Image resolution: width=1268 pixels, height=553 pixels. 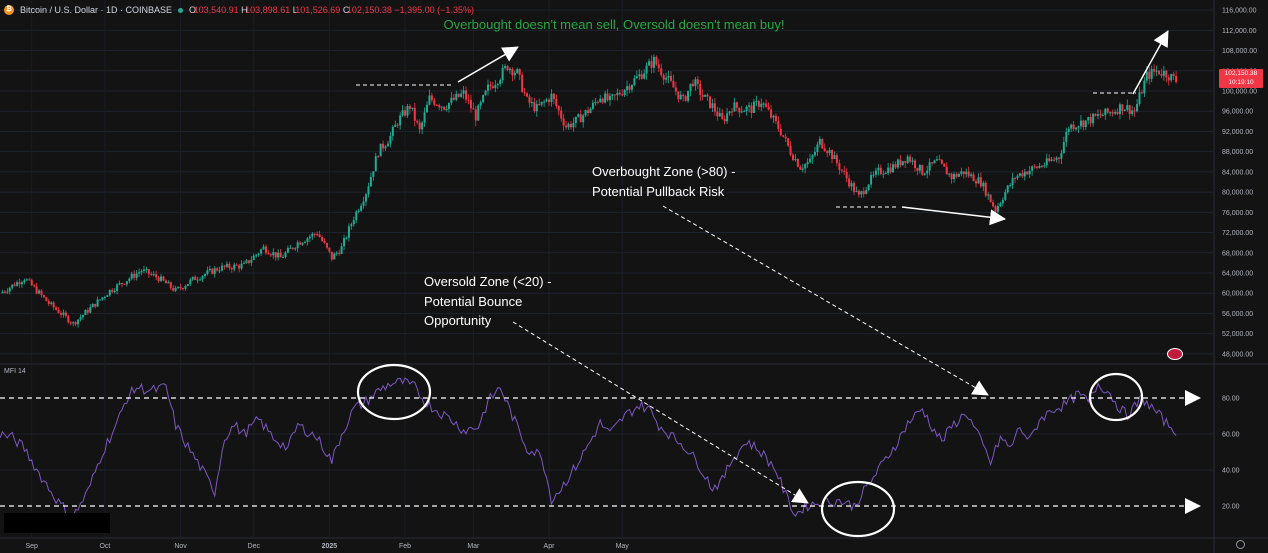 I want to click on time-axis: Sep Oct Nov Dec 2025 Feb Mar Apr May, so click(x=327, y=546).